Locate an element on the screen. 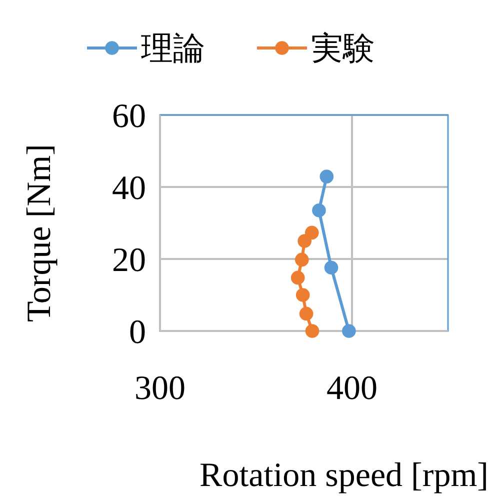  y-tick-label: 0 is located at coordinates (137, 332).